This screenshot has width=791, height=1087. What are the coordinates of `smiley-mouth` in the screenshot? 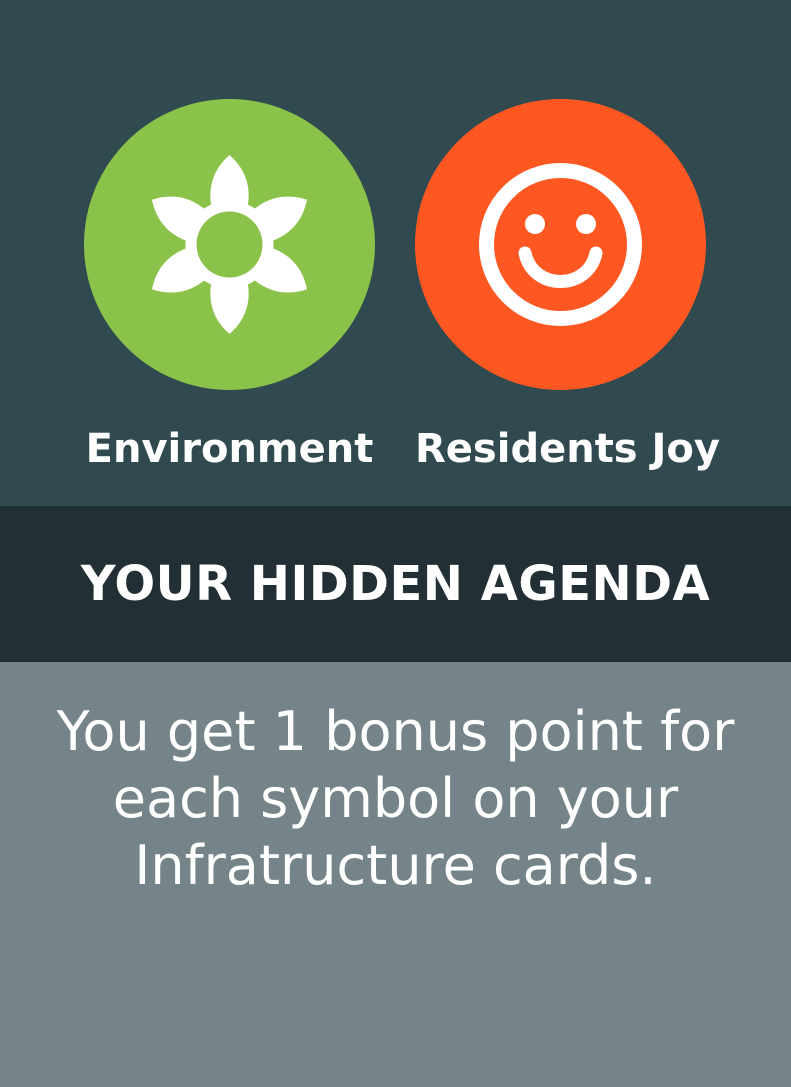 It's located at (560, 267).